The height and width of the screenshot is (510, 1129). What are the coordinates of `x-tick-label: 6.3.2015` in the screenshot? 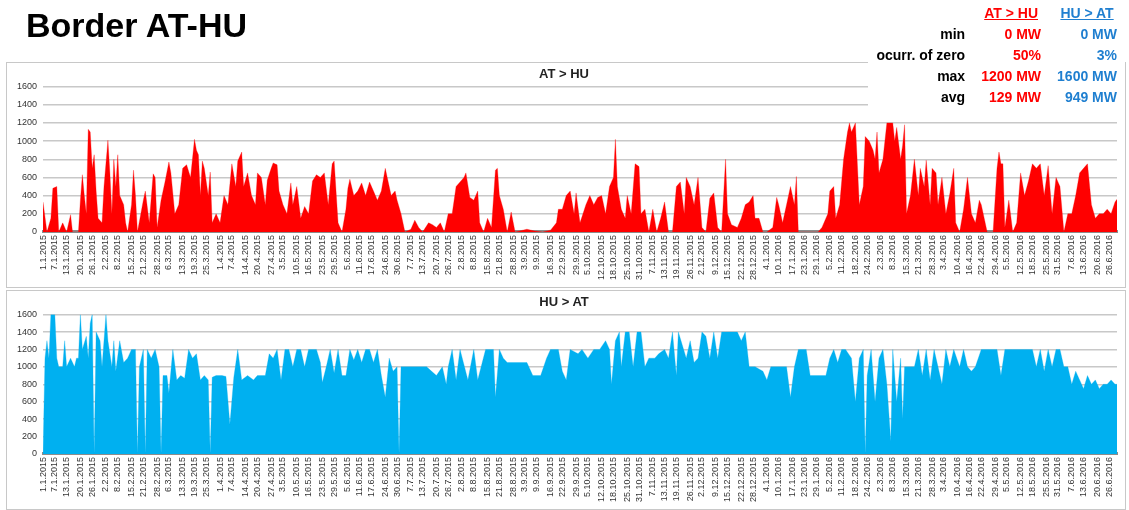 It's located at (168, 474).